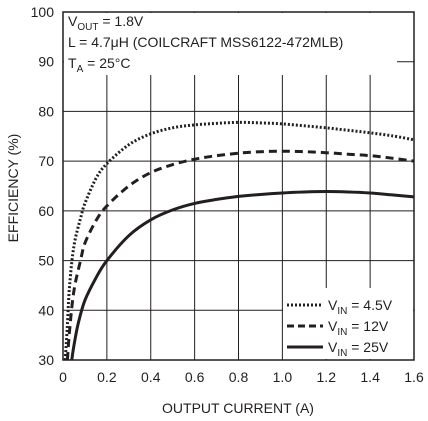 This screenshot has width=428, height=421. Describe the element at coordinates (63, 377) in the screenshot. I see `x-tick-label: 0` at that location.